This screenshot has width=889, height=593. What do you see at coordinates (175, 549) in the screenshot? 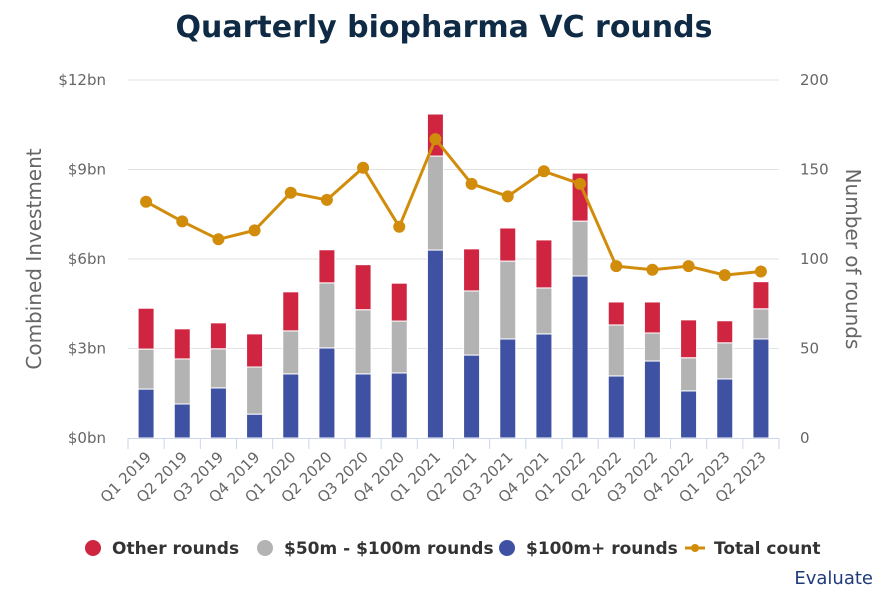
I see `legend-item-label: Other rounds` at bounding box center [175, 549].